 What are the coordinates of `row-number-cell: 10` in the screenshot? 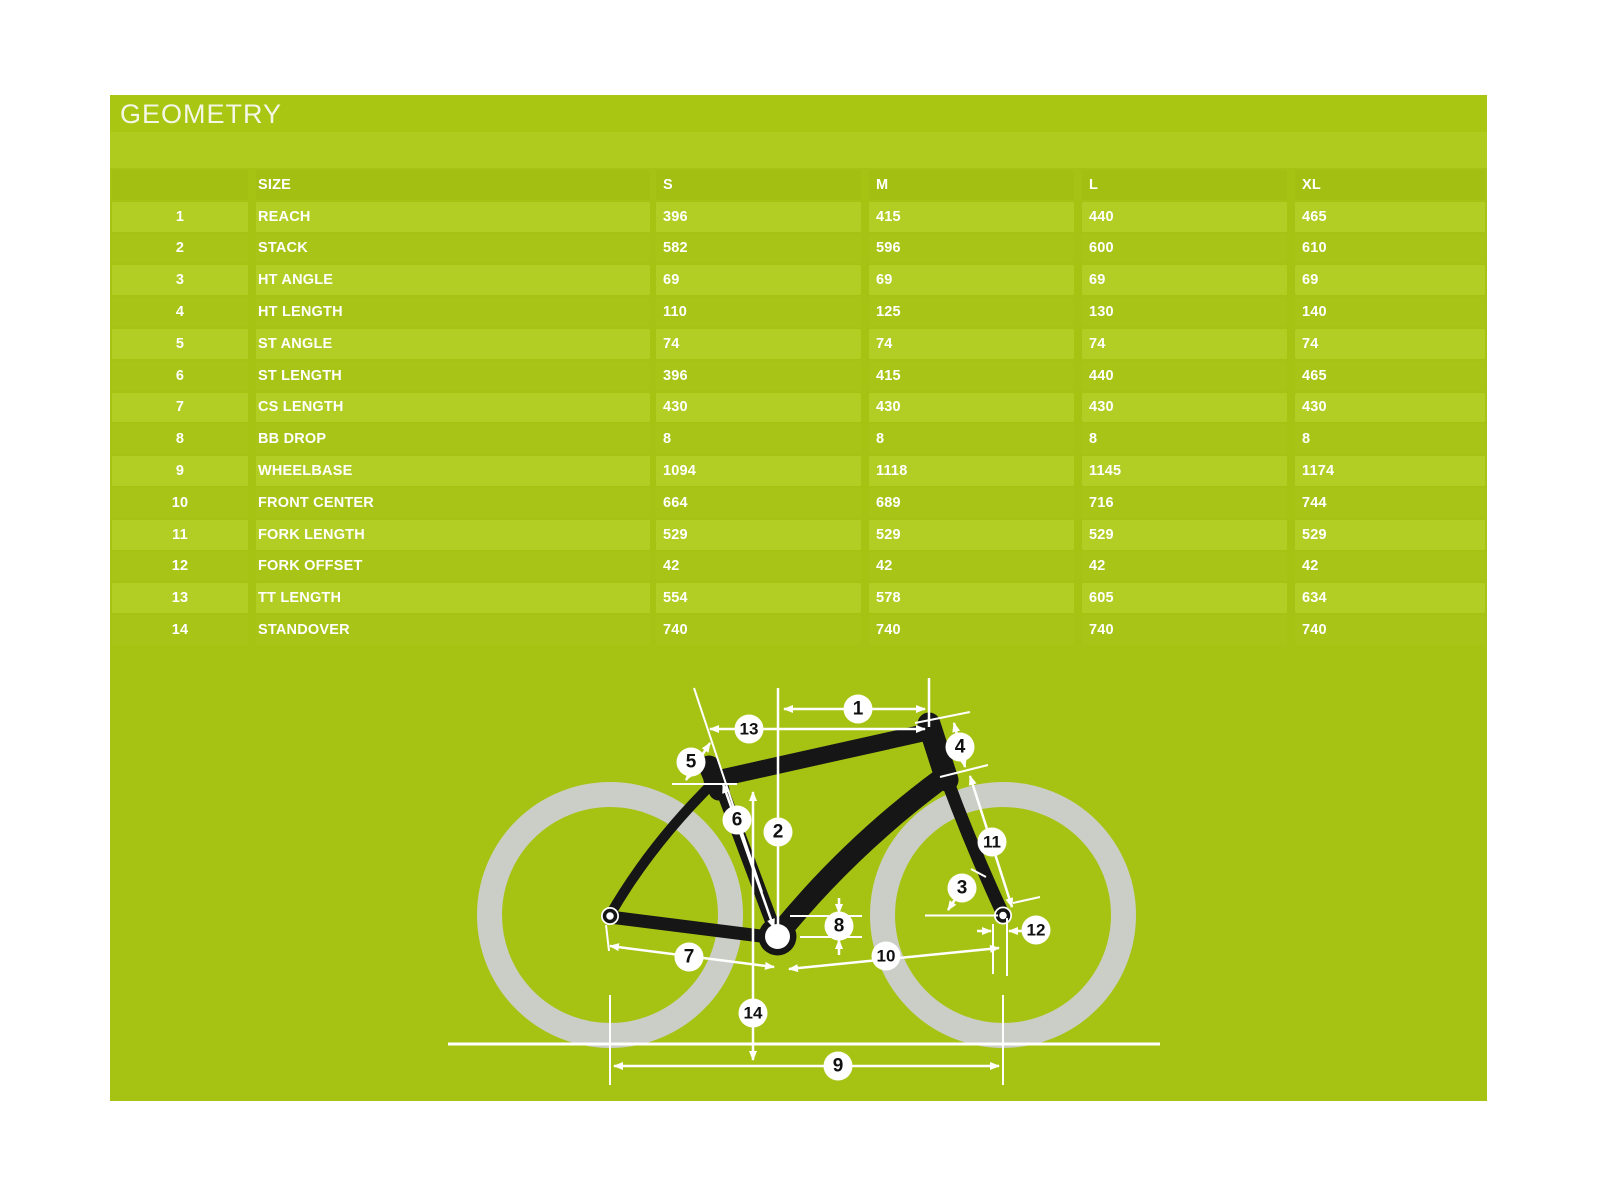 It's located at (180, 502).